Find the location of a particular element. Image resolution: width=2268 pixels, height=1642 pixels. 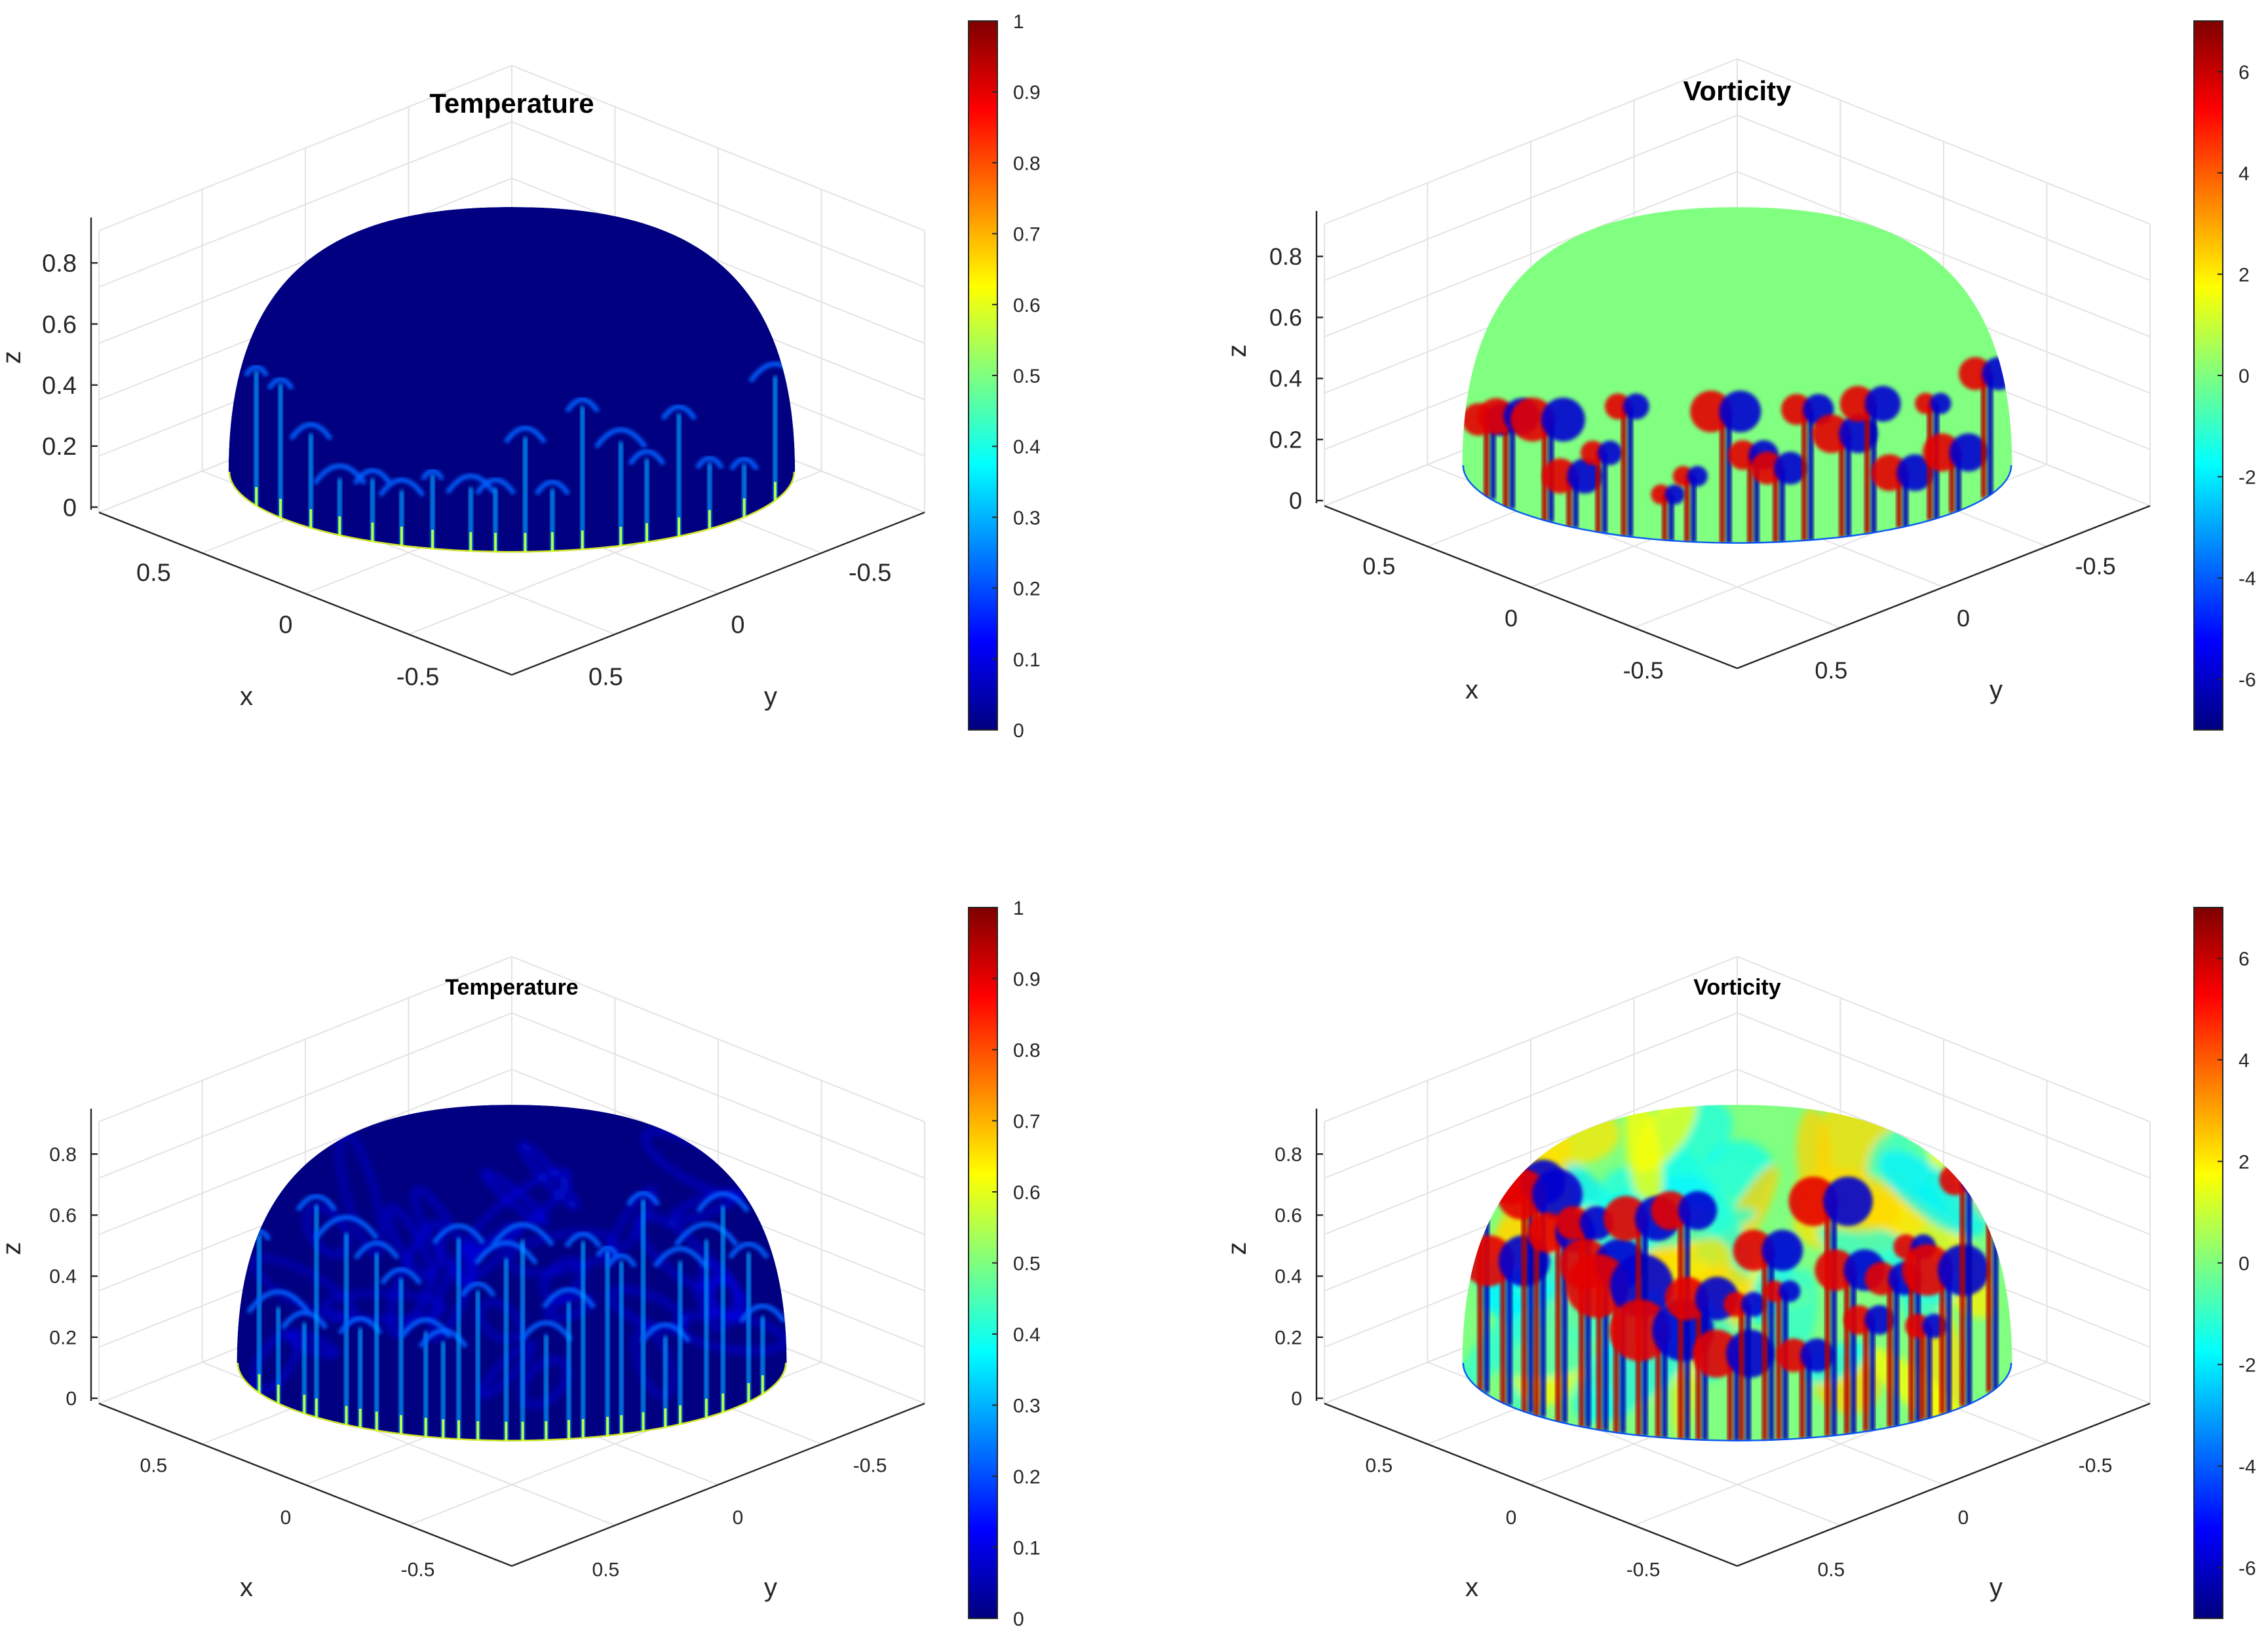

colorbar-tick-label: 0.5 is located at coordinates (1027, 1264).